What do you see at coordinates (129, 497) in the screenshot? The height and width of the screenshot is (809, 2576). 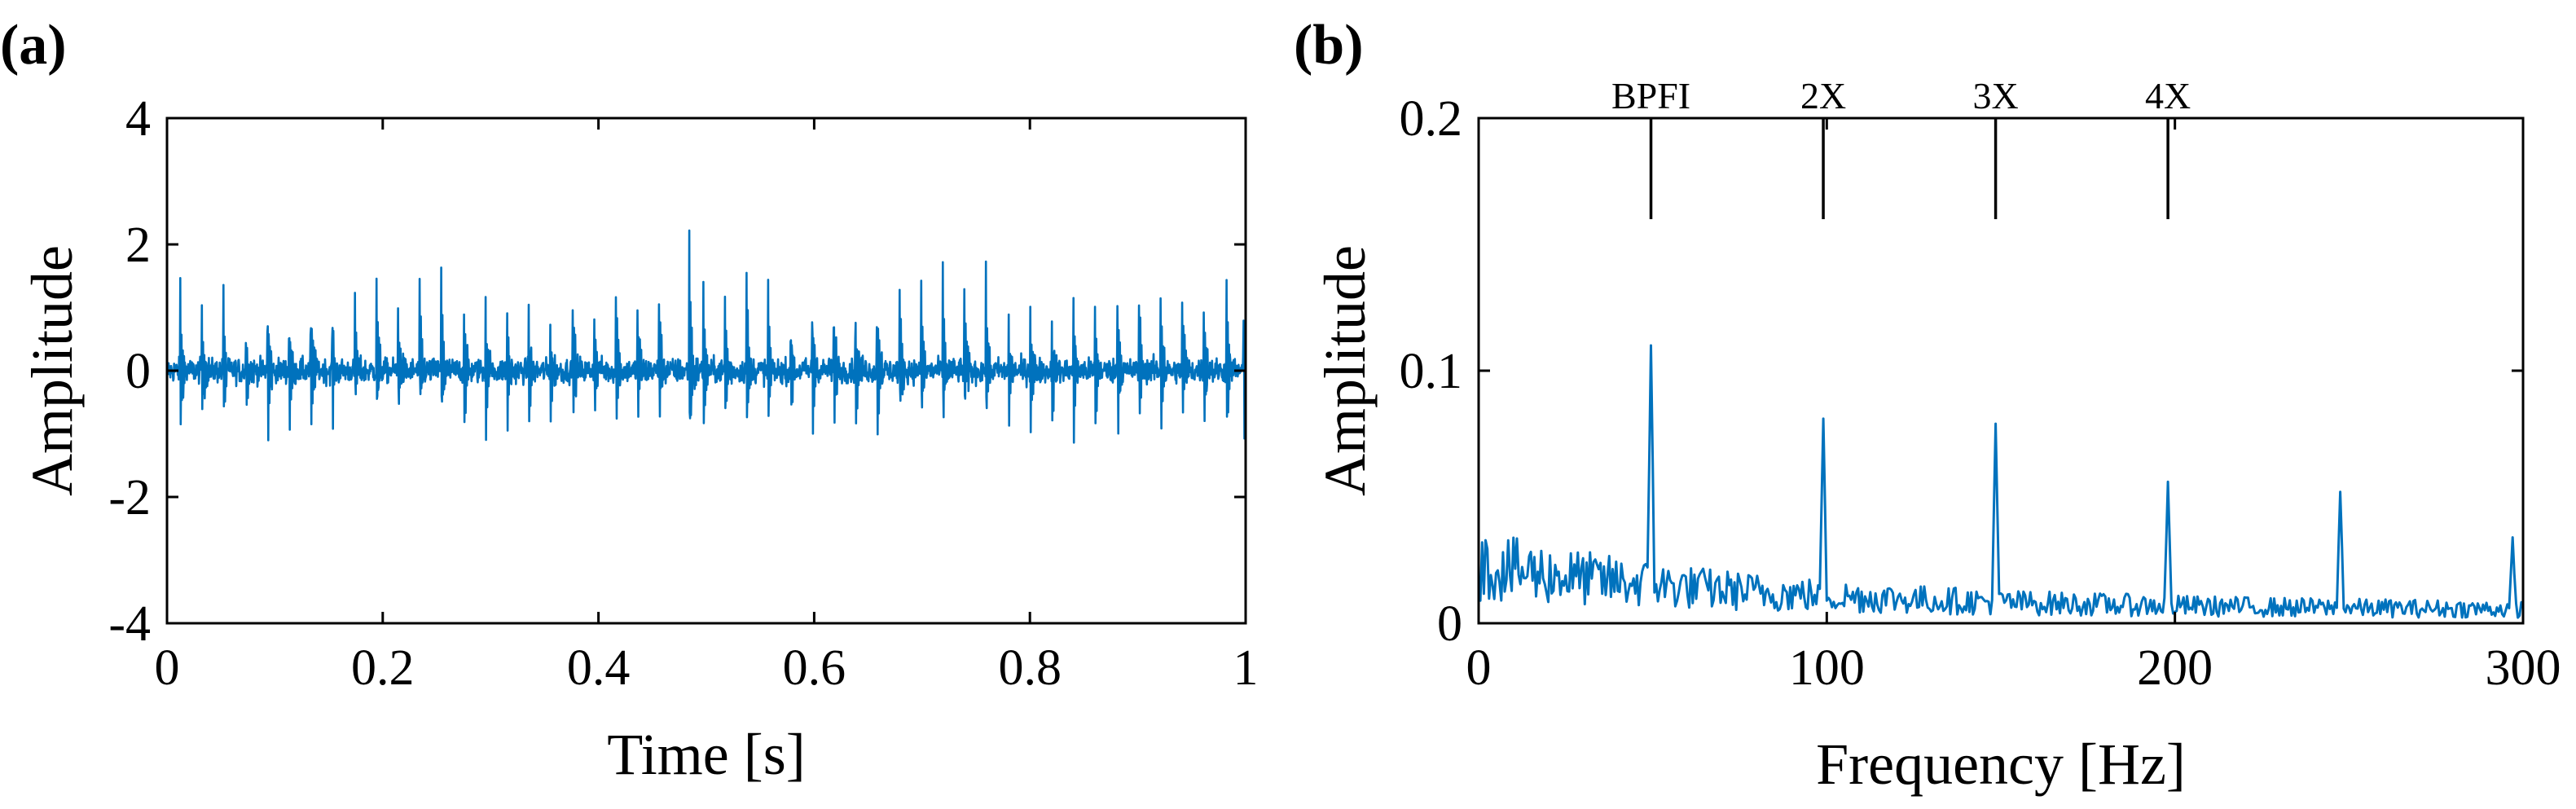 I see `panel-a-y-tick-label: -2` at bounding box center [129, 497].